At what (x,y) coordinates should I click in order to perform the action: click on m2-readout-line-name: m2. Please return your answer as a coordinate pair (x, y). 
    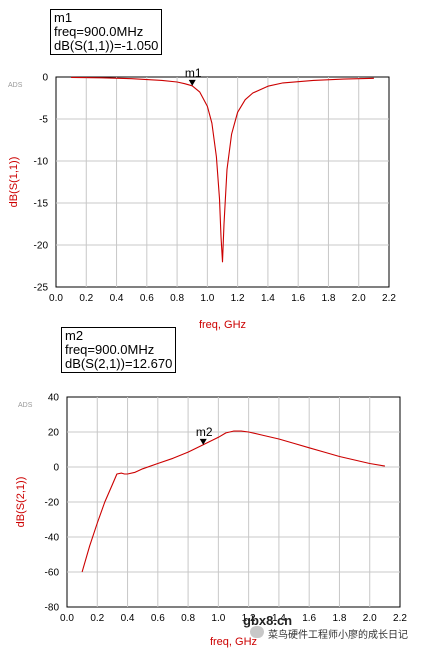
    Looking at the image, I should click on (74, 335).